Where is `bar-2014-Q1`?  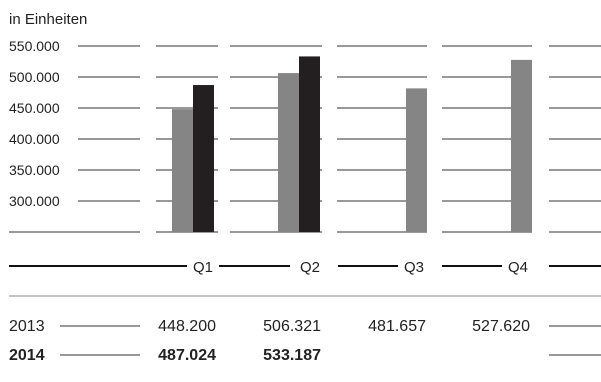
bar-2014-Q1 is located at coordinates (203, 158).